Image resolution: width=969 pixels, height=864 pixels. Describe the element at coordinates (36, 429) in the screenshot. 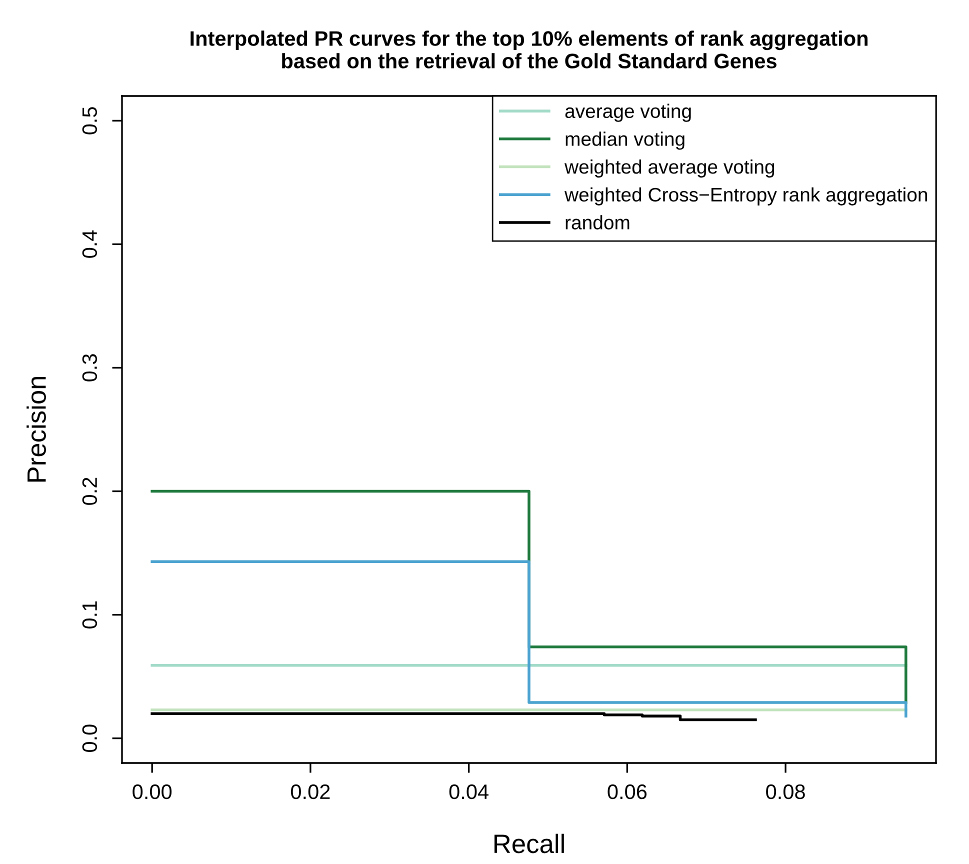

I see `y-axis-title: Precision` at that location.